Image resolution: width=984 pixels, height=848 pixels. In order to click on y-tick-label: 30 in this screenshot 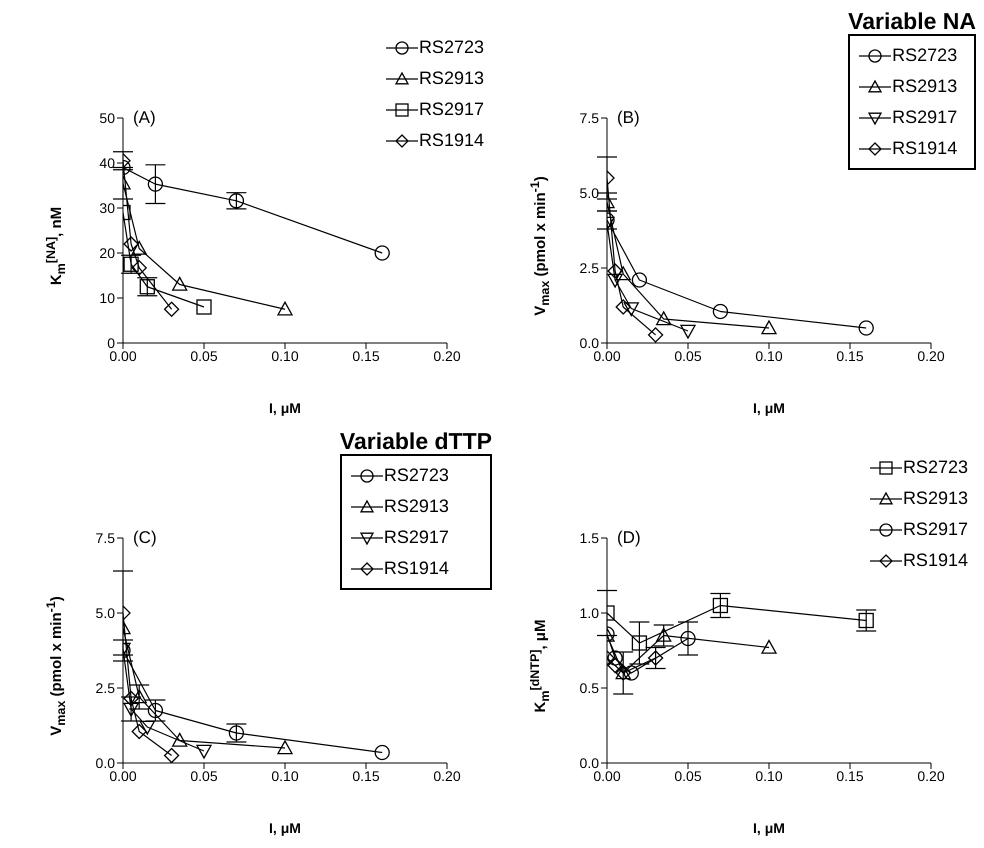, I will do `click(107, 208)`.